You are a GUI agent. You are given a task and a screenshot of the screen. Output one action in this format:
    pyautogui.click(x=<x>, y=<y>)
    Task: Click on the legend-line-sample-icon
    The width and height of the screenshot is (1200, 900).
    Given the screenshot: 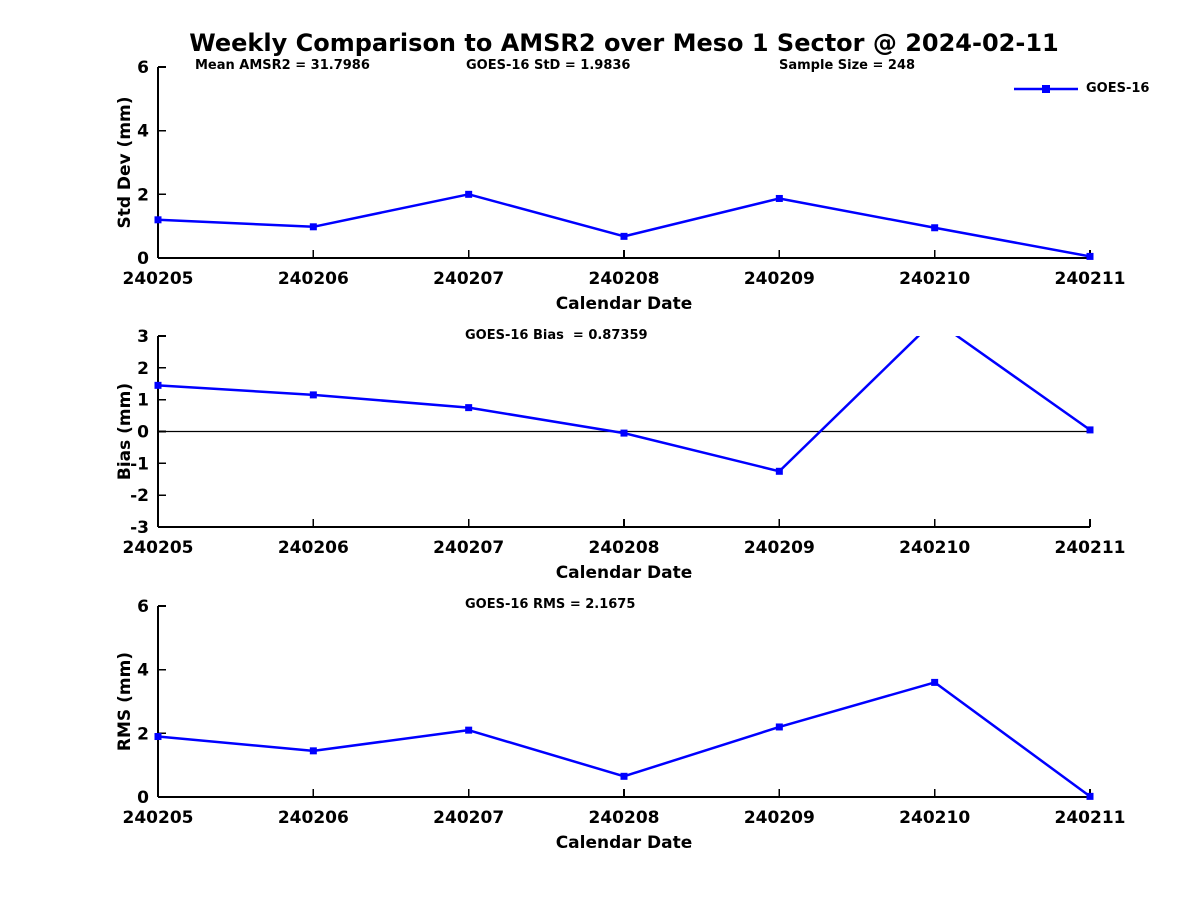 What is the action you would take?
    pyautogui.click(x=1046, y=89)
    